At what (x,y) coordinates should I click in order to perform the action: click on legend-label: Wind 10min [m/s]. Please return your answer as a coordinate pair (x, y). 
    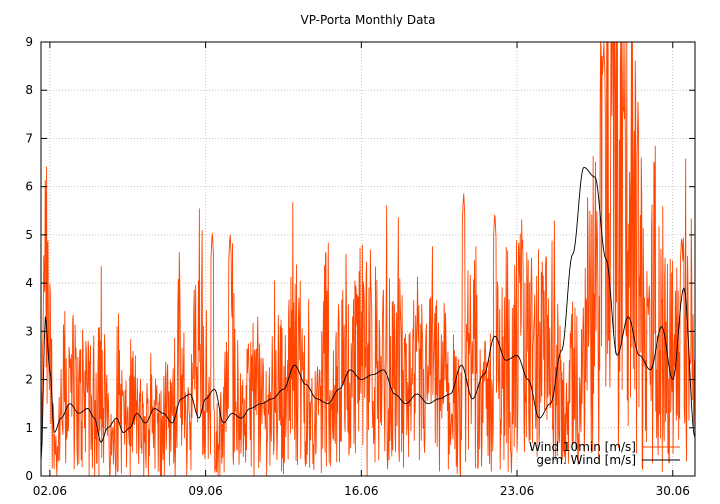
    Looking at the image, I should click on (582, 447).